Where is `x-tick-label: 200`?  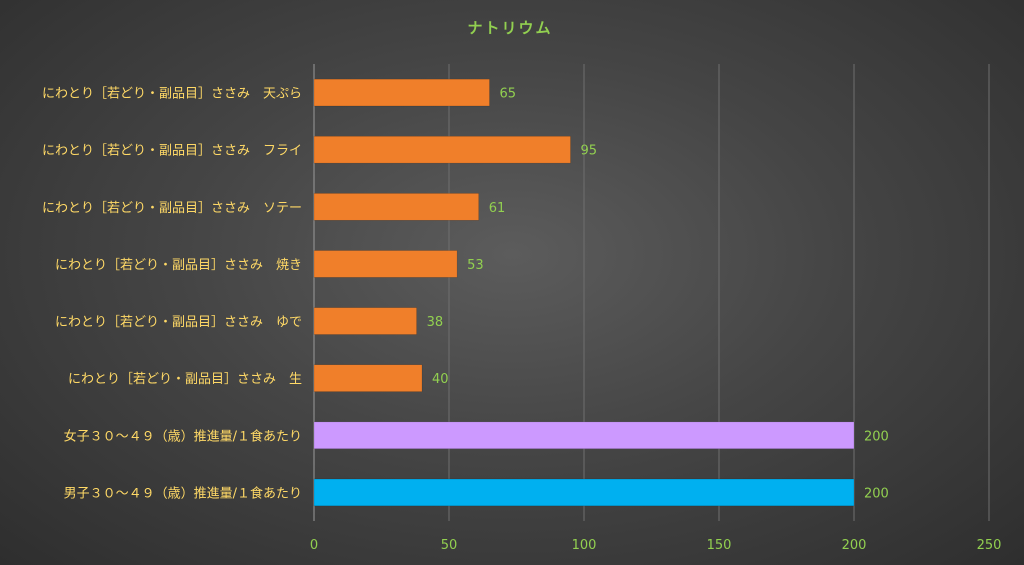 x-tick-label: 200 is located at coordinates (854, 545).